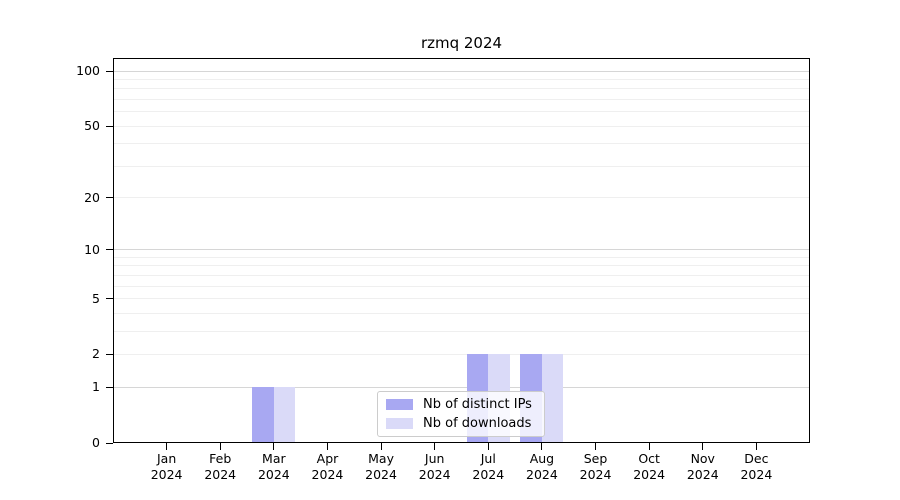 This screenshot has width=900, height=500. I want to click on y-axis-tick-label: 100, so click(88, 70).